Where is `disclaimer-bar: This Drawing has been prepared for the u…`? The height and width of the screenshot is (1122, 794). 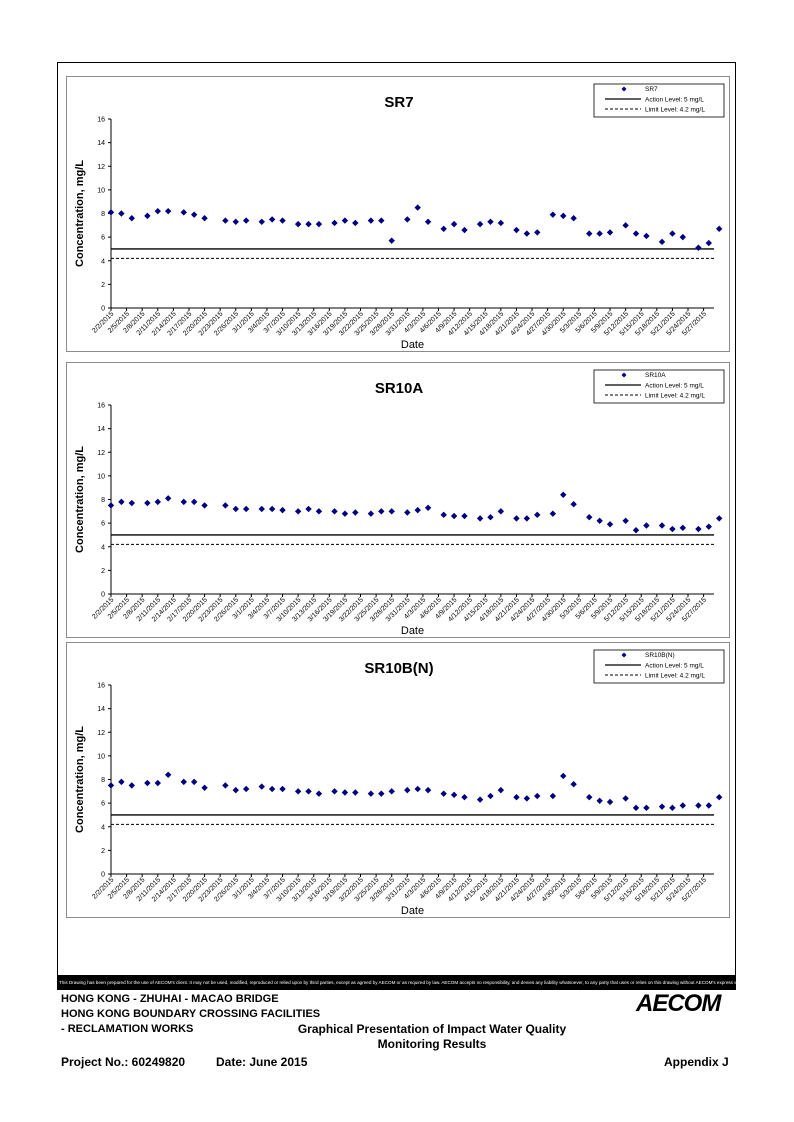
disclaimer-bar: This Drawing has been prepared for the u… is located at coordinates (396, 982).